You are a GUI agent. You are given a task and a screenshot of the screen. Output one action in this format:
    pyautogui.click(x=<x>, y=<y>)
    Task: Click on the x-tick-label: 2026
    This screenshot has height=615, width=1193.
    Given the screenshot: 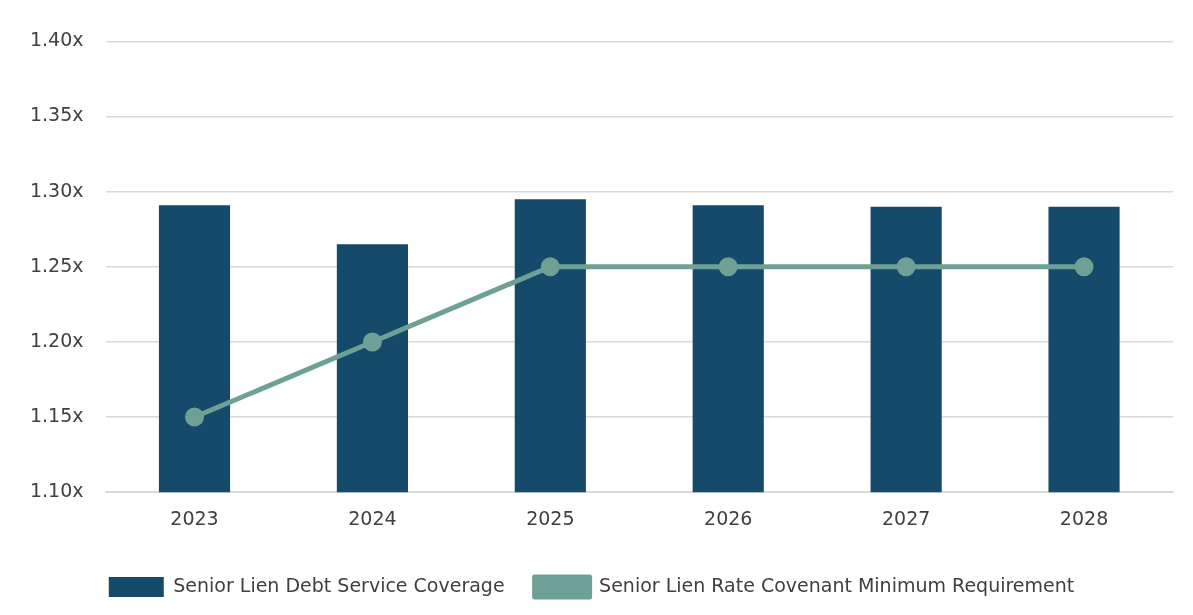 What is the action you would take?
    pyautogui.click(x=728, y=517)
    